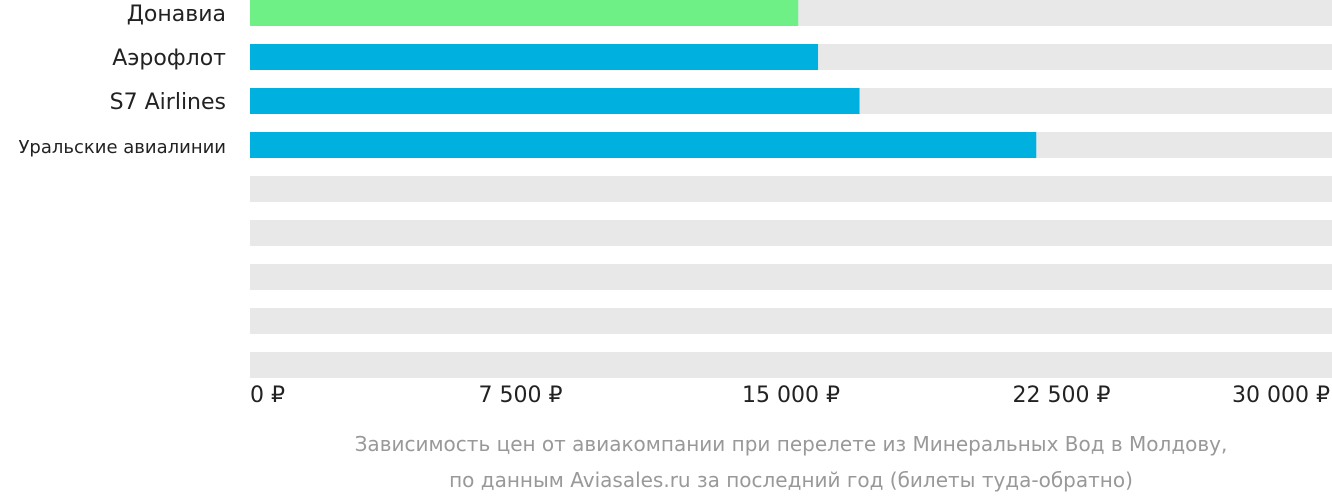  What do you see at coordinates (176, 14) in the screenshot?
I see `category-label: Донавиа` at bounding box center [176, 14].